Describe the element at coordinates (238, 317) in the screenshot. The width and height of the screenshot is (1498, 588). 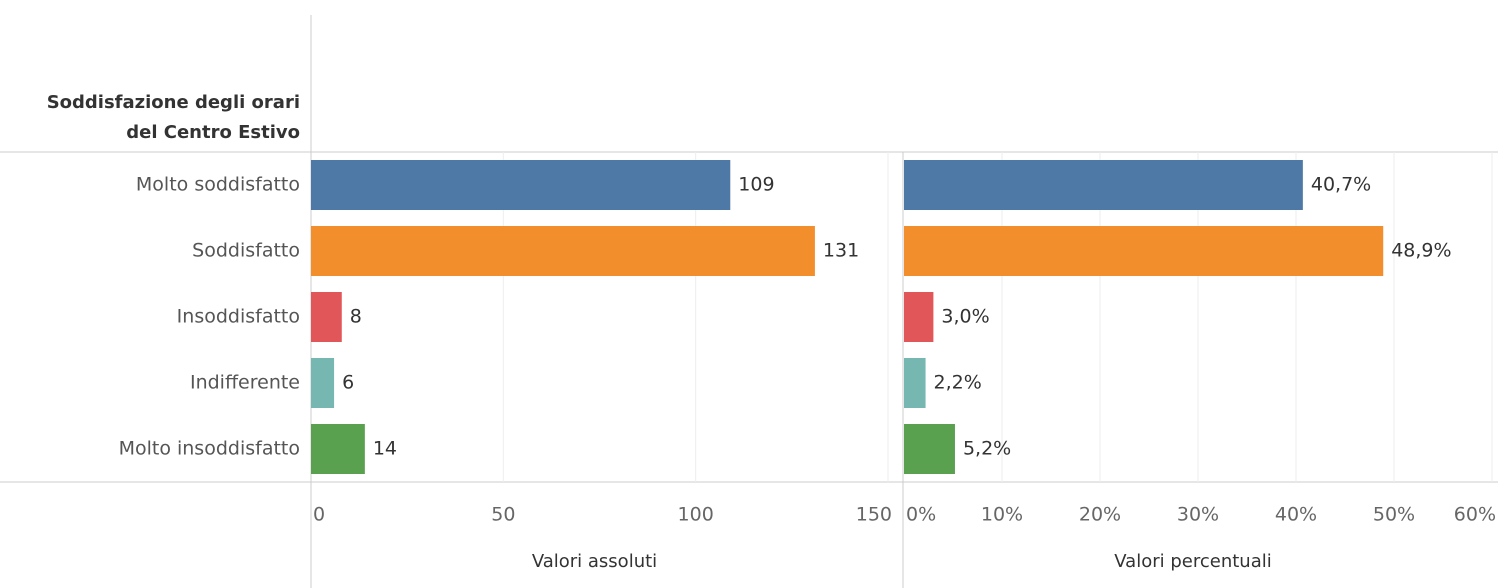
I see `category-label: Insoddisfatto` at that location.